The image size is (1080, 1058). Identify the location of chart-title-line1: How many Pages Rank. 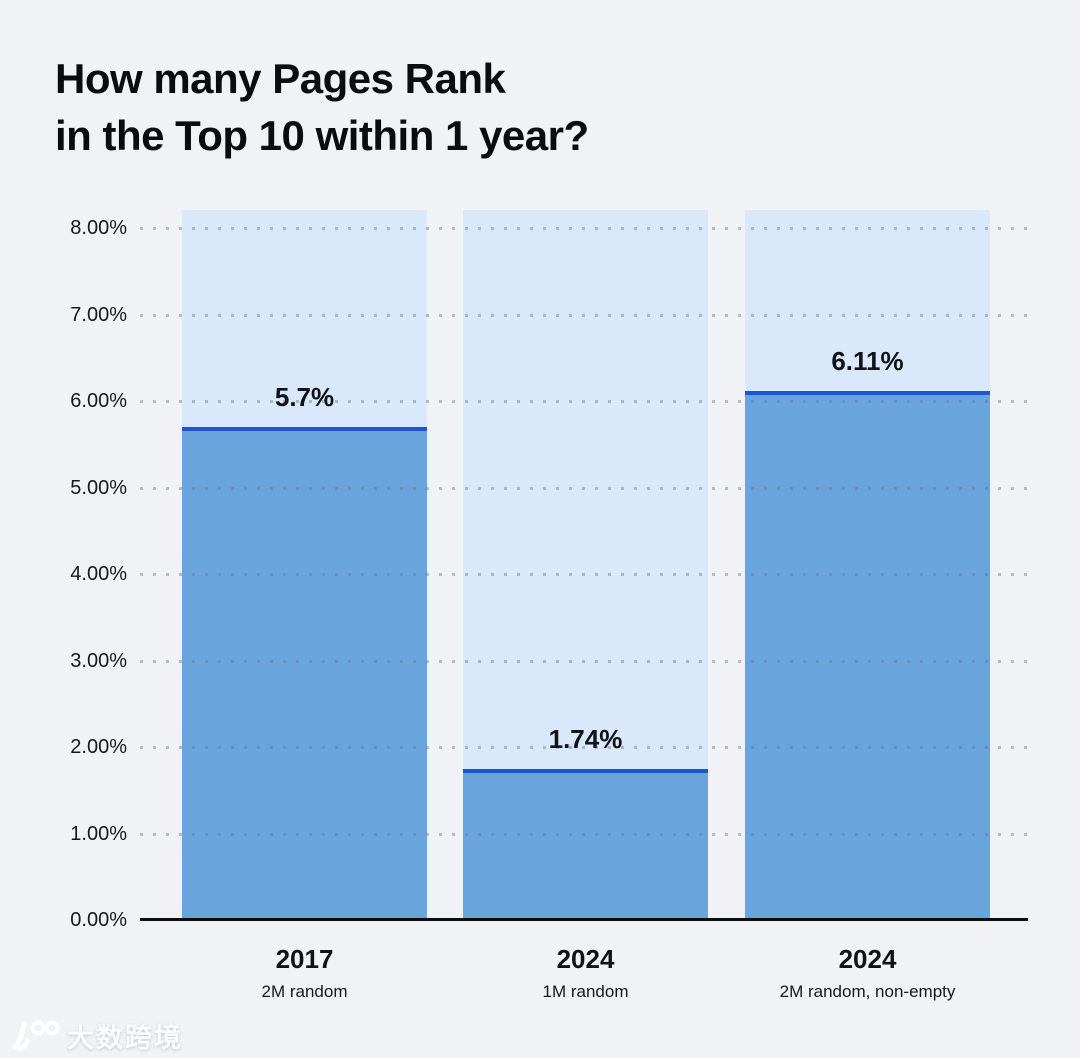
(280, 78).